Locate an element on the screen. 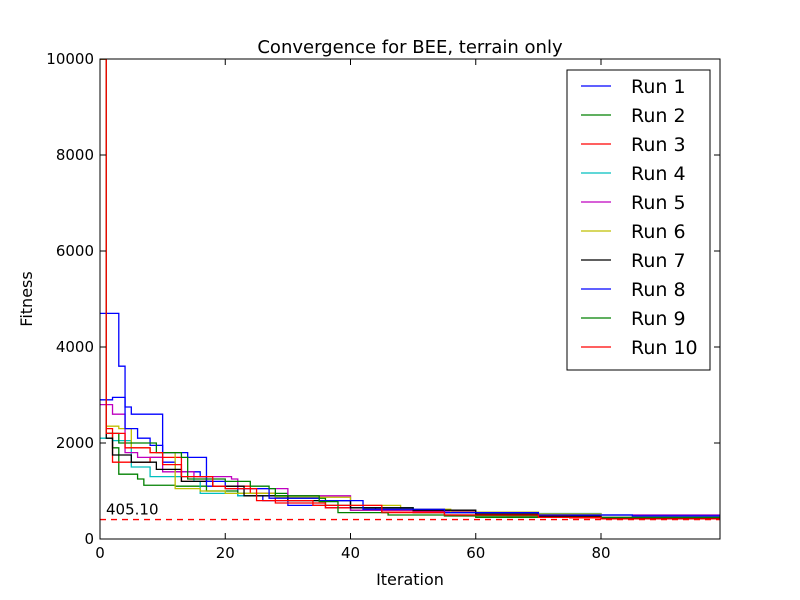  reference-label: 405.10 is located at coordinates (132, 510).